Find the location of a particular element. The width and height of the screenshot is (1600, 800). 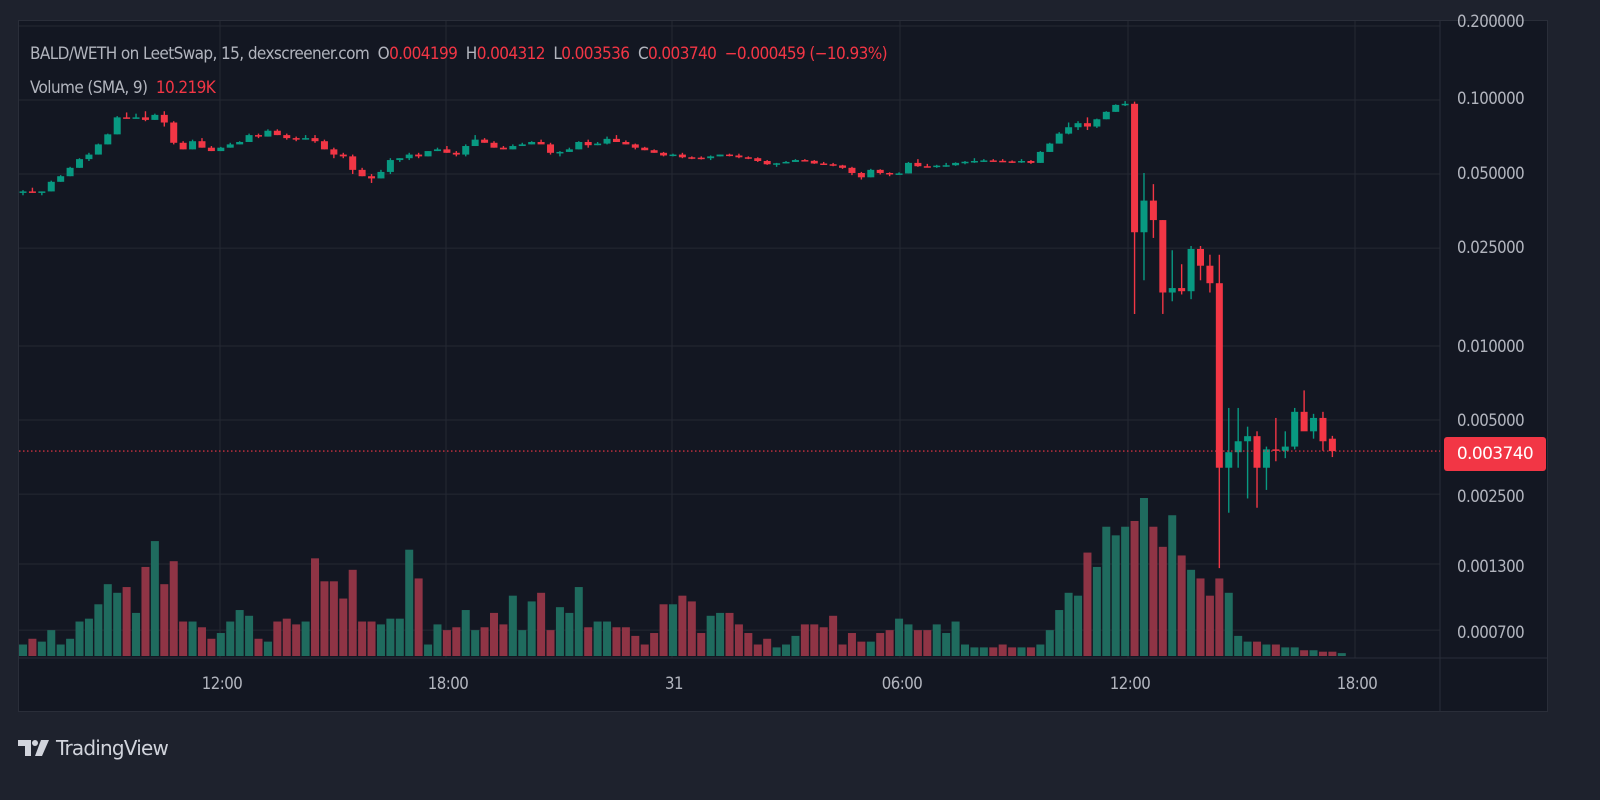

current-price-tag: 0.003740 is located at coordinates (1495, 454).